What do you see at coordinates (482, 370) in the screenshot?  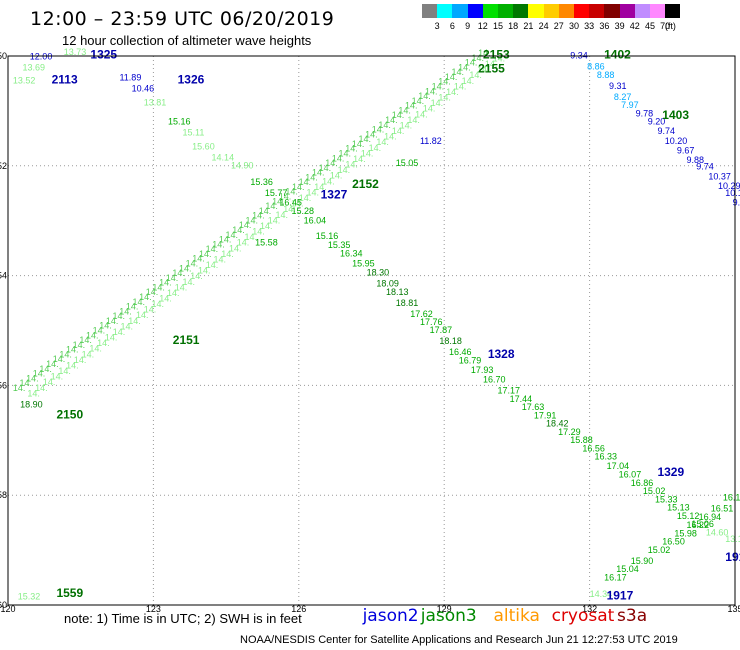 I see `wave-reading: 17.93` at bounding box center [482, 370].